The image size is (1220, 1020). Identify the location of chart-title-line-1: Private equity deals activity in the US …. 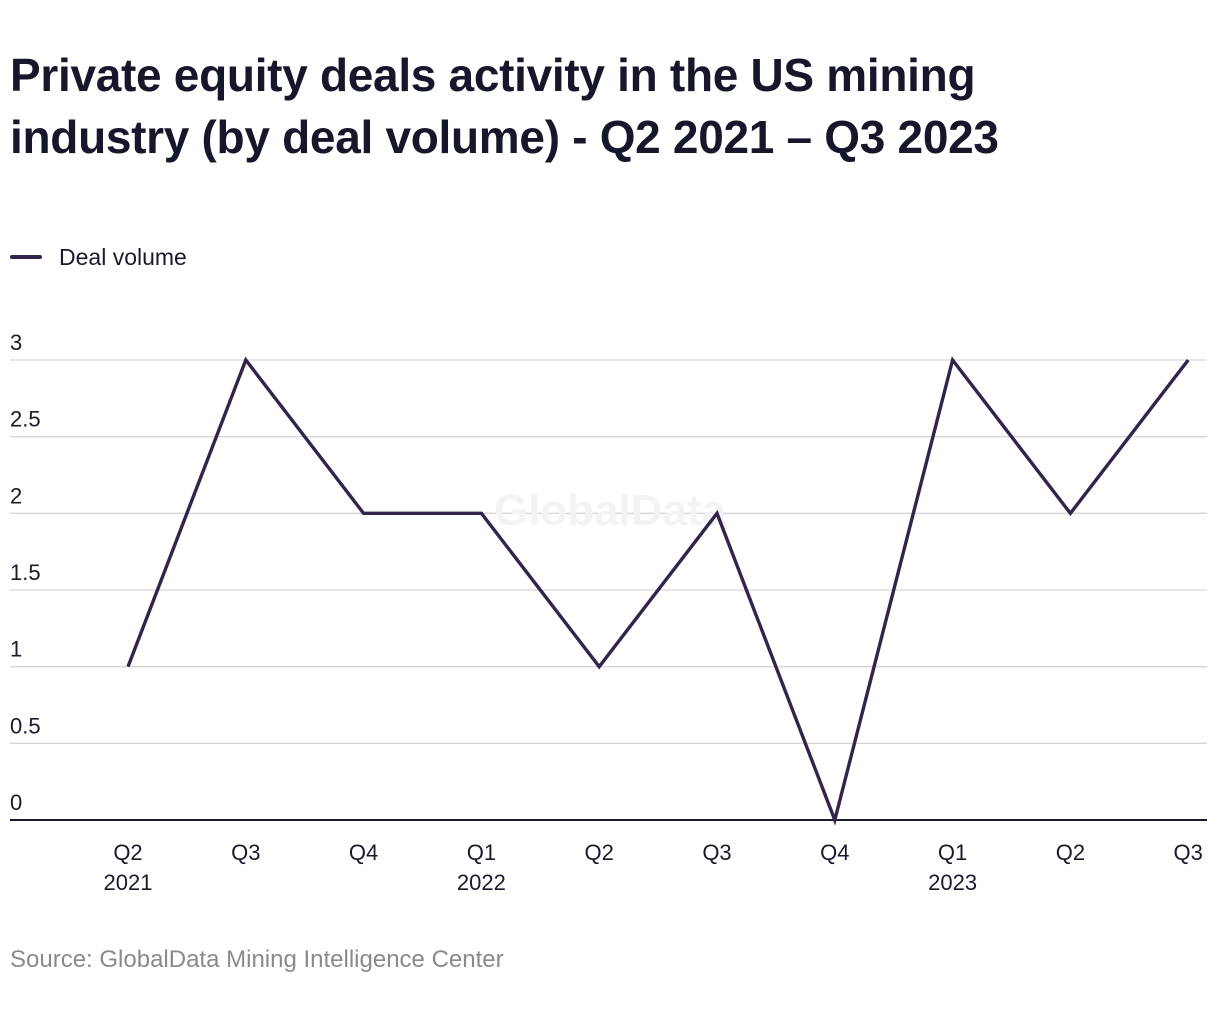
(493, 75).